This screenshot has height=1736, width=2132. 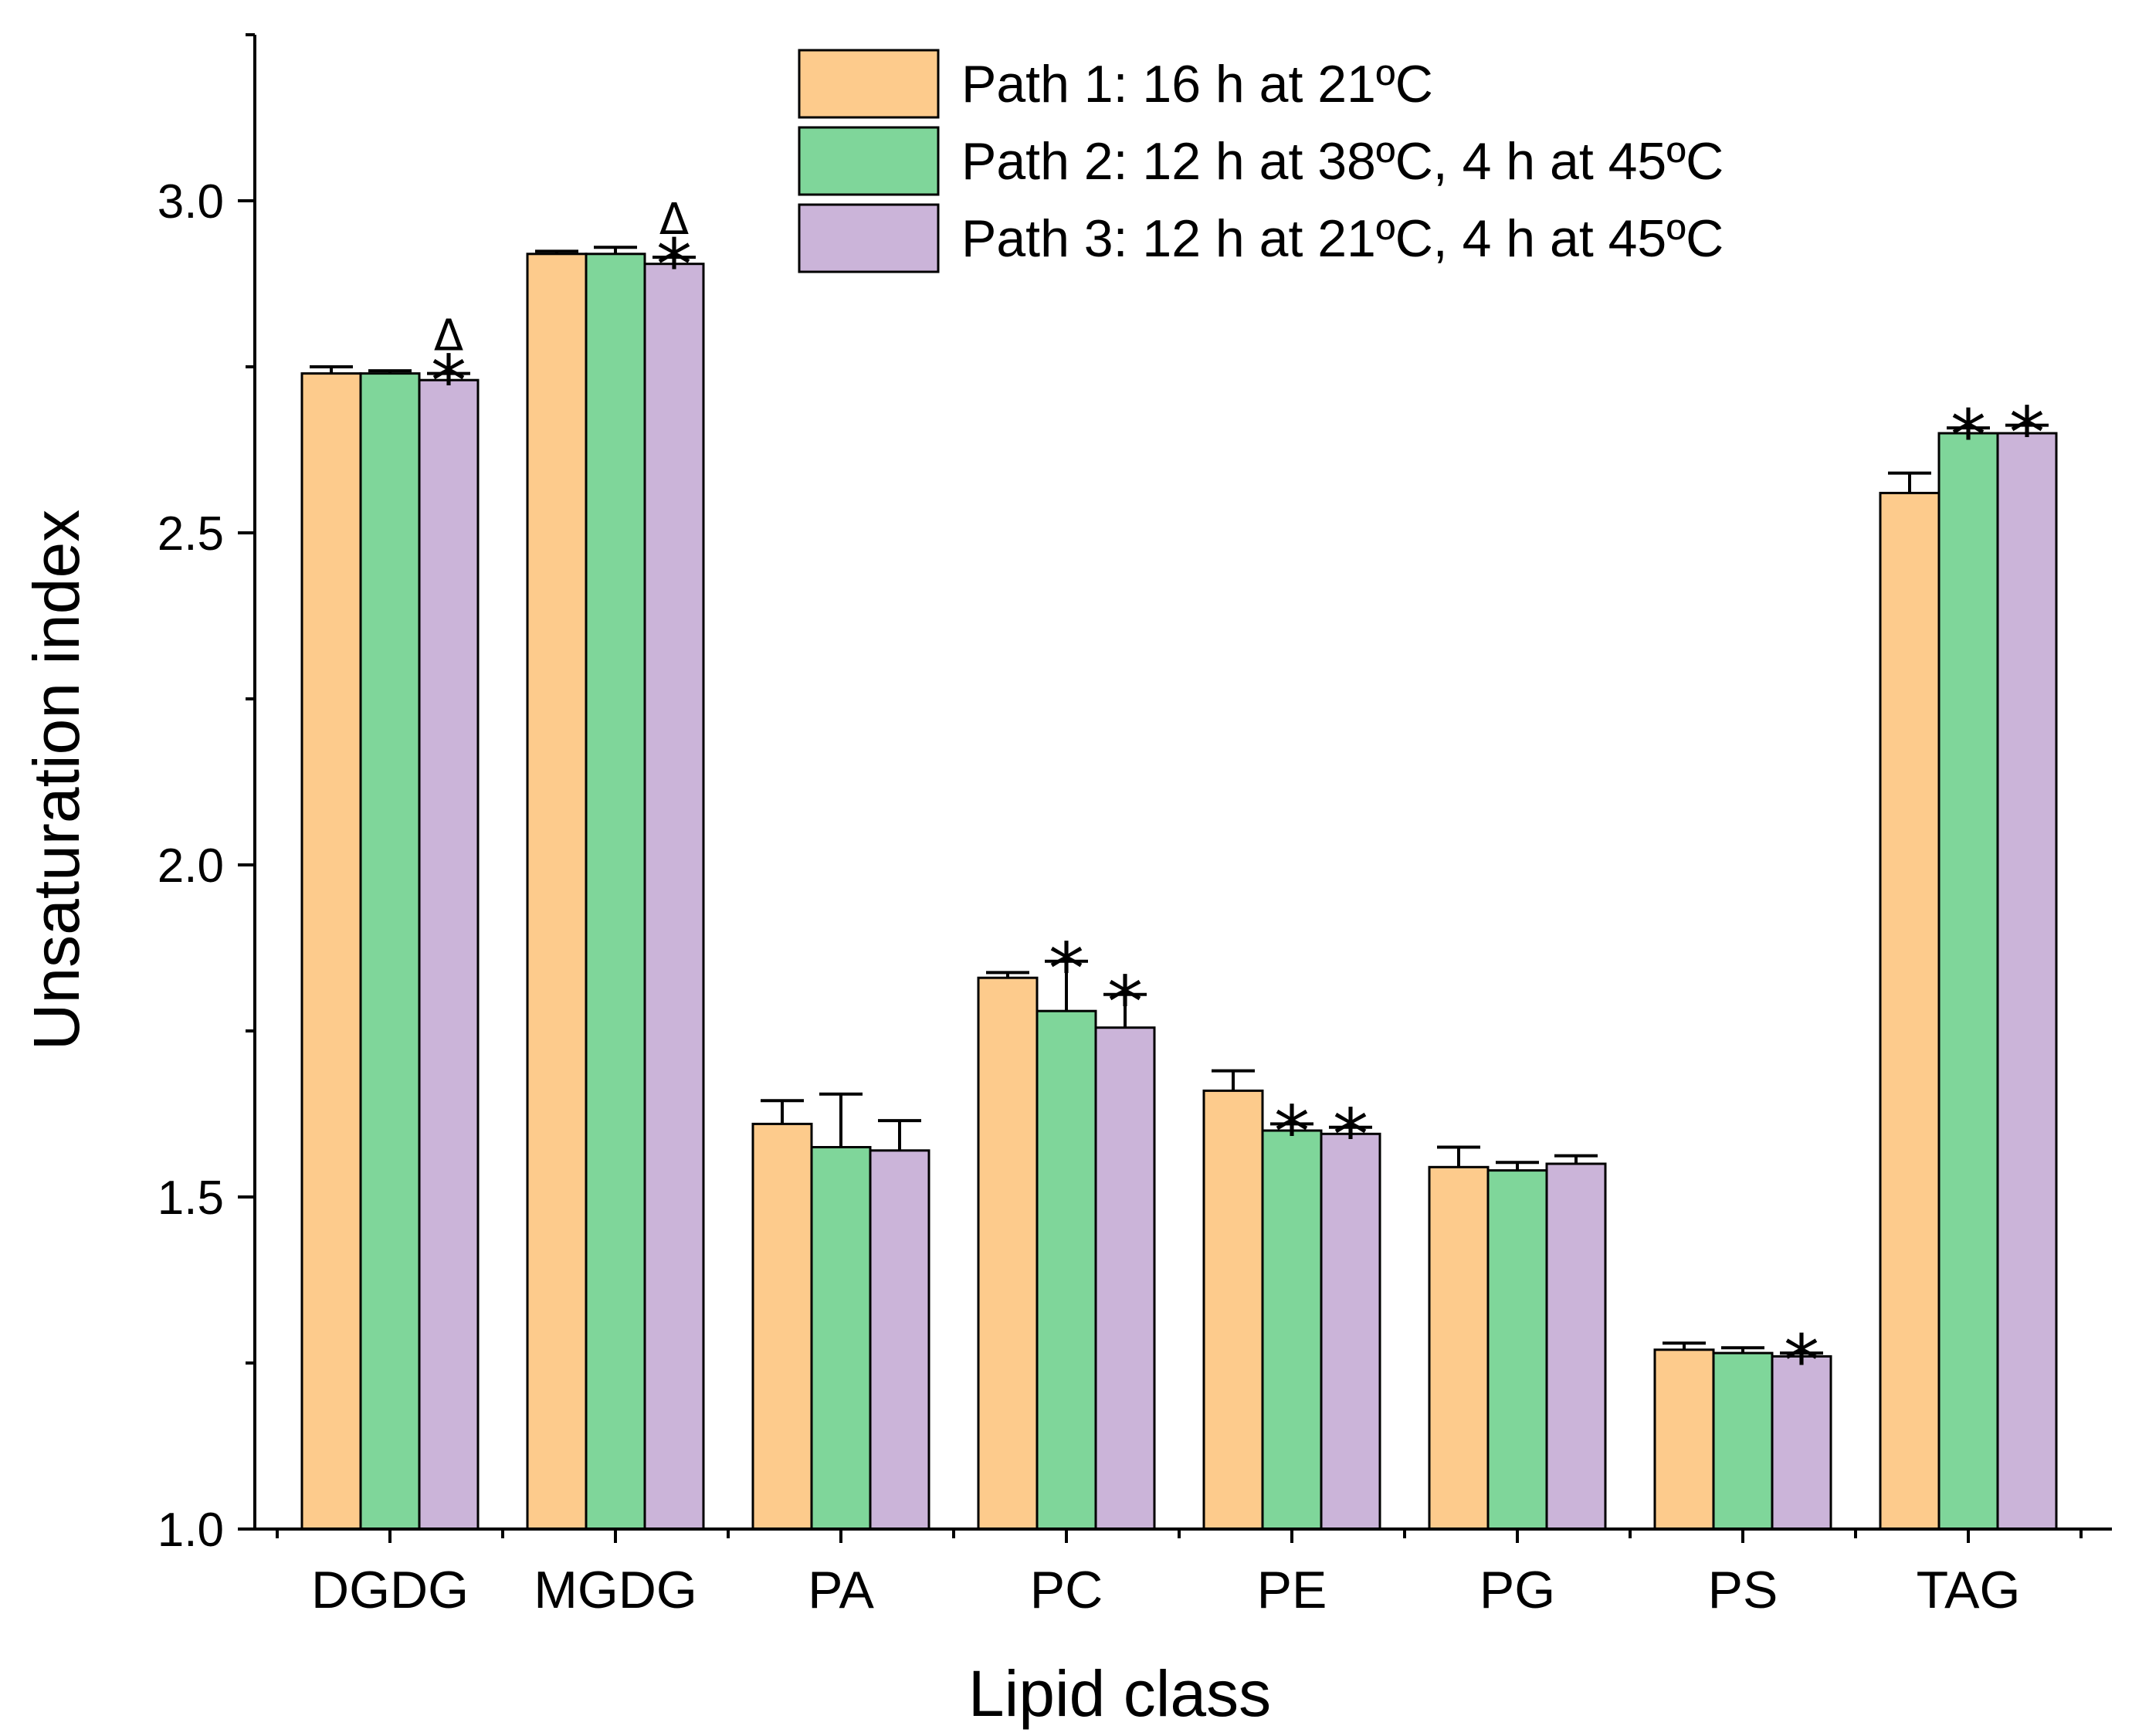 What do you see at coordinates (1342, 161) in the screenshot?
I see `legend-label-series-2: Path 2: 12 h at 38ºC, 4 h at 45ºC` at bounding box center [1342, 161].